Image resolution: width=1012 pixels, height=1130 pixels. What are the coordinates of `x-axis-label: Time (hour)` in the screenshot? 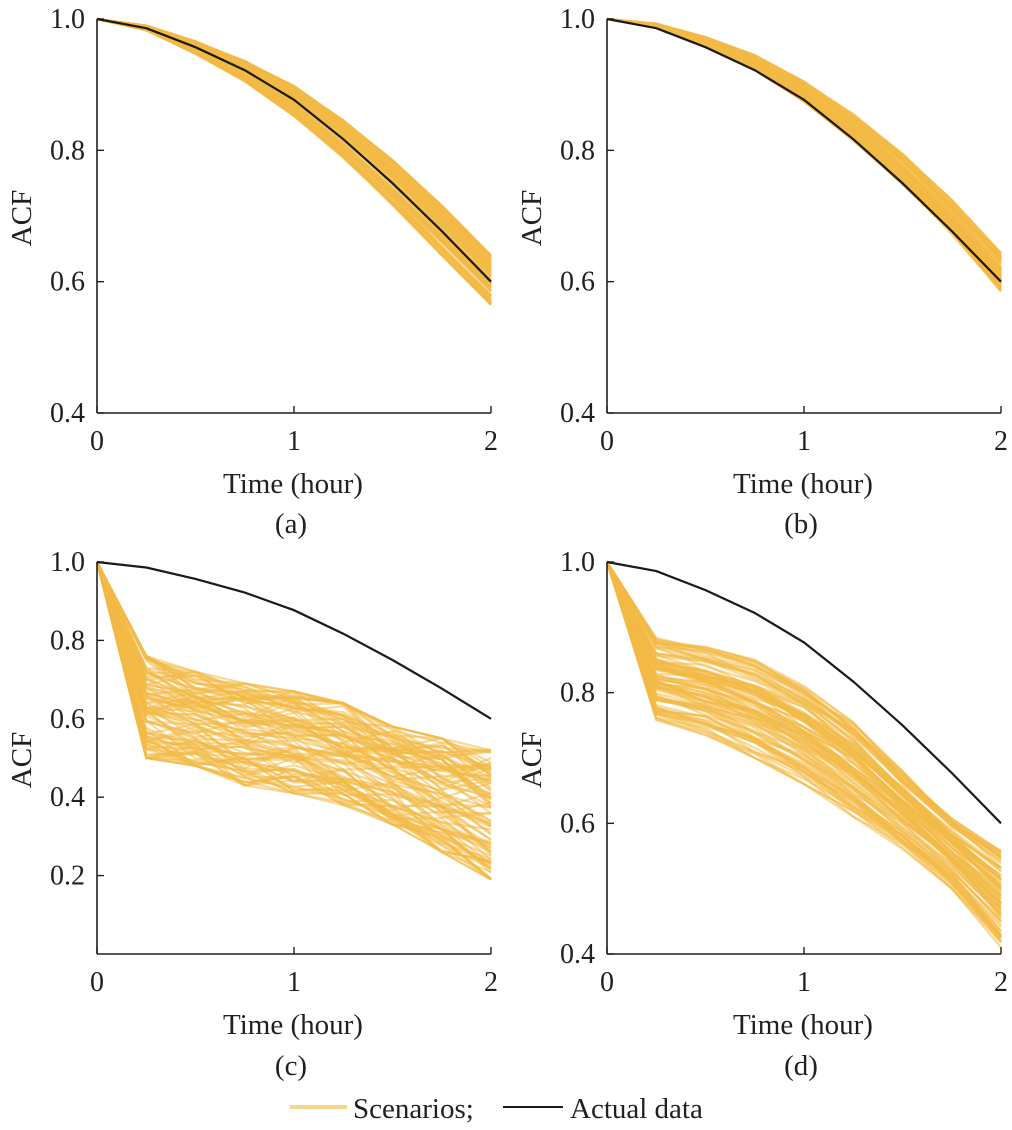 It's located at (293, 484).